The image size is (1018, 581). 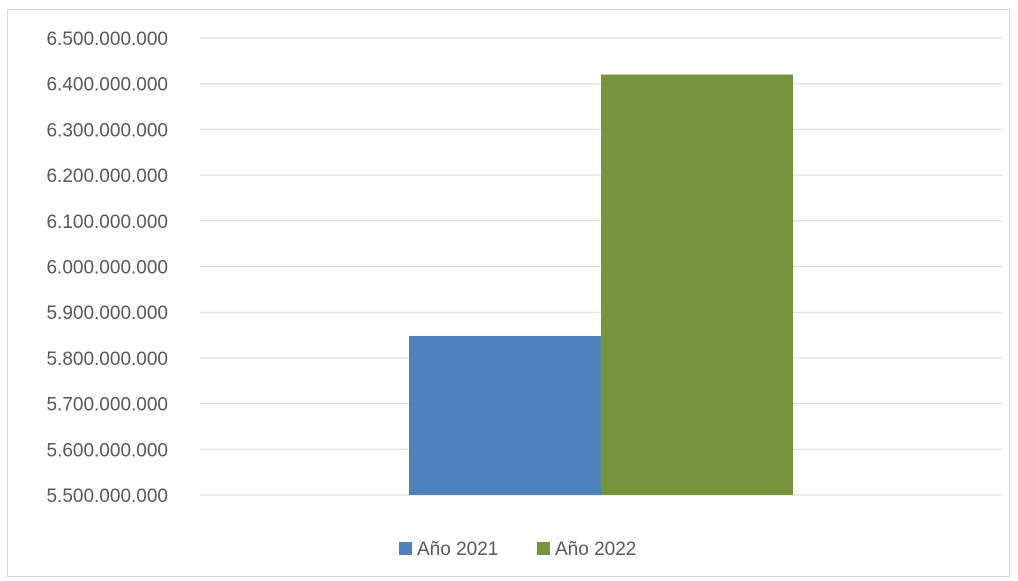 What do you see at coordinates (107, 450) in the screenshot?
I see `y-tick-label: 5.600.000.000` at bounding box center [107, 450].